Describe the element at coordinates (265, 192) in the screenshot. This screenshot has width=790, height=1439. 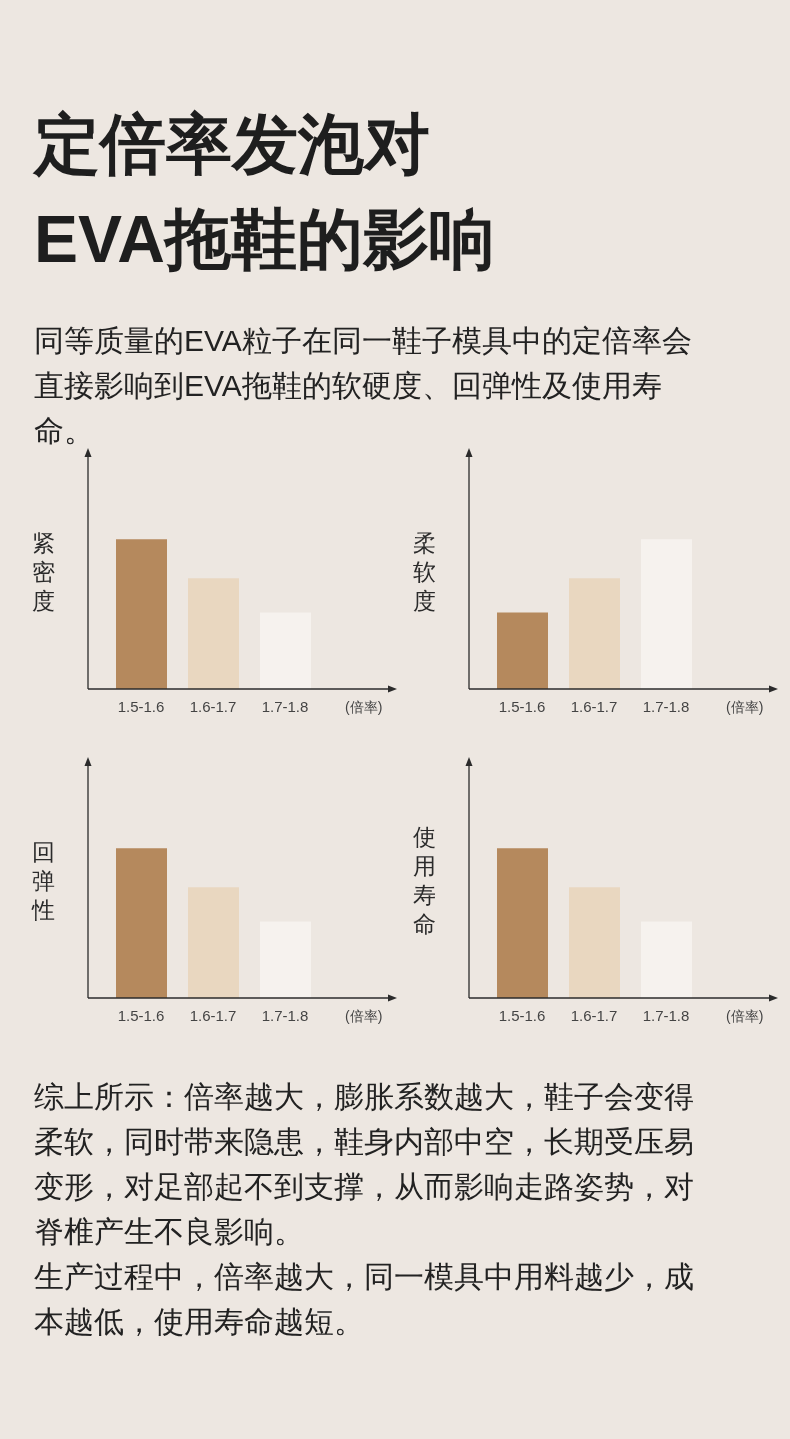
I see `chart-title: 定倍率发泡对EVA拖鞋的影响` at that location.